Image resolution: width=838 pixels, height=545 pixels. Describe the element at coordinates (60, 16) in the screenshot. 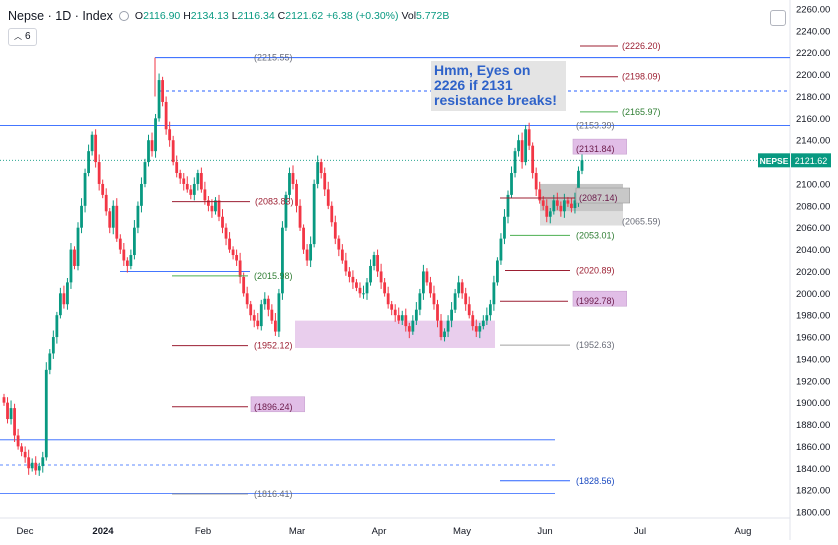

I see `symbol-title: Nepse · 1D · Index` at that location.